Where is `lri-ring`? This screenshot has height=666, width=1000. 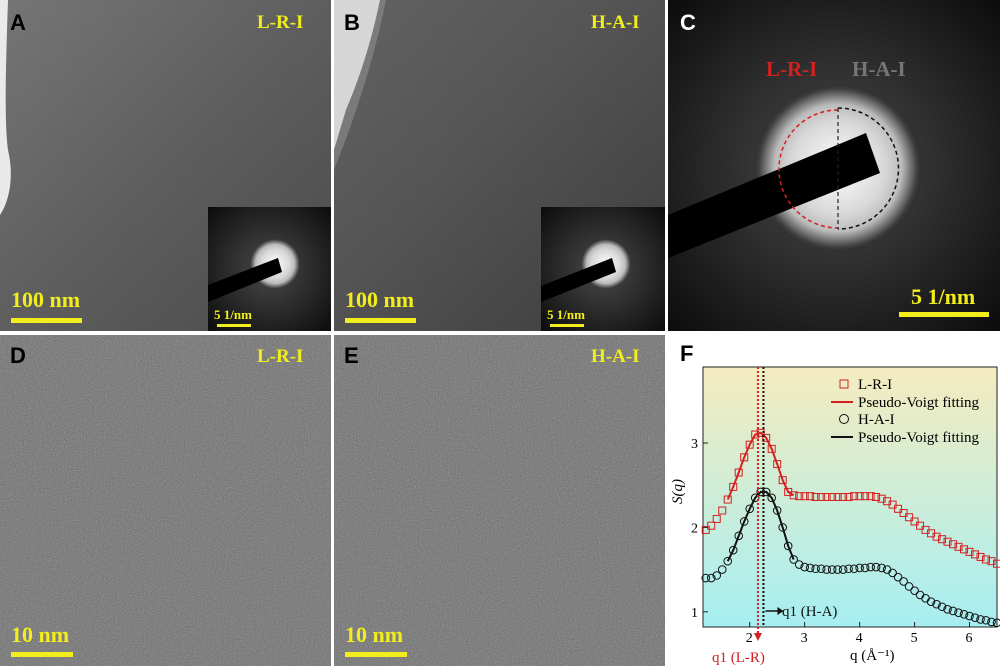
lri-ring is located at coordinates (808, 169).